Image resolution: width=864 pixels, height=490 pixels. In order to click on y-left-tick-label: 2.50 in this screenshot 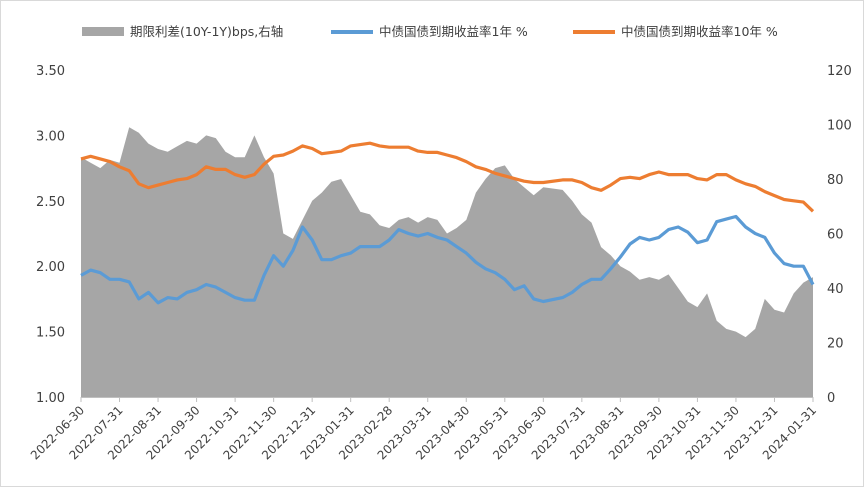, I will do `click(50, 202)`.